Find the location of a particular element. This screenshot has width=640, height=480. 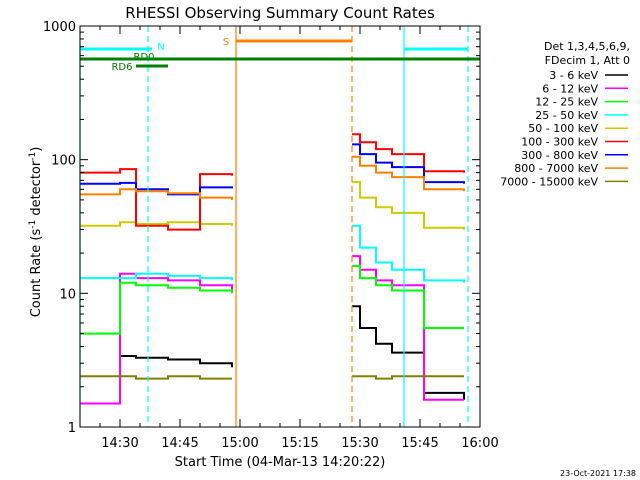

flag-label-s: S is located at coordinates (226, 42).